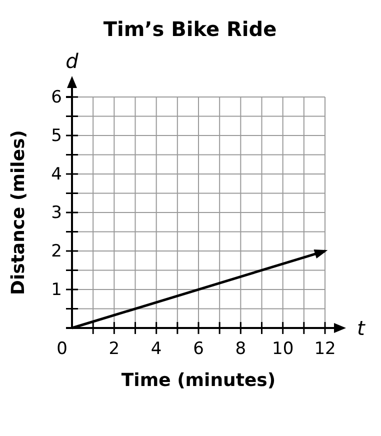 This screenshot has width=381, height=436. What do you see at coordinates (283, 349) in the screenshot?
I see `x-tick-label: 10` at bounding box center [283, 349].